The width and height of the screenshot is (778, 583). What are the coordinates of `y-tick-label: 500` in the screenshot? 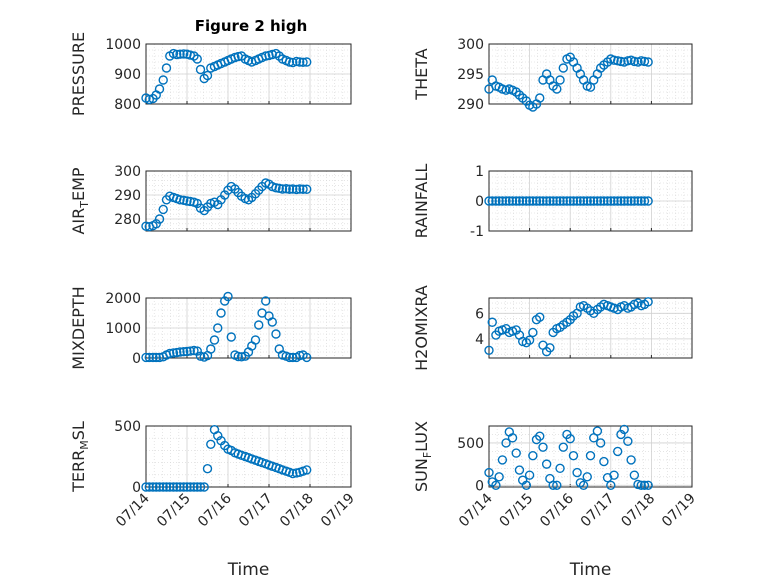 It's located at (470, 444).